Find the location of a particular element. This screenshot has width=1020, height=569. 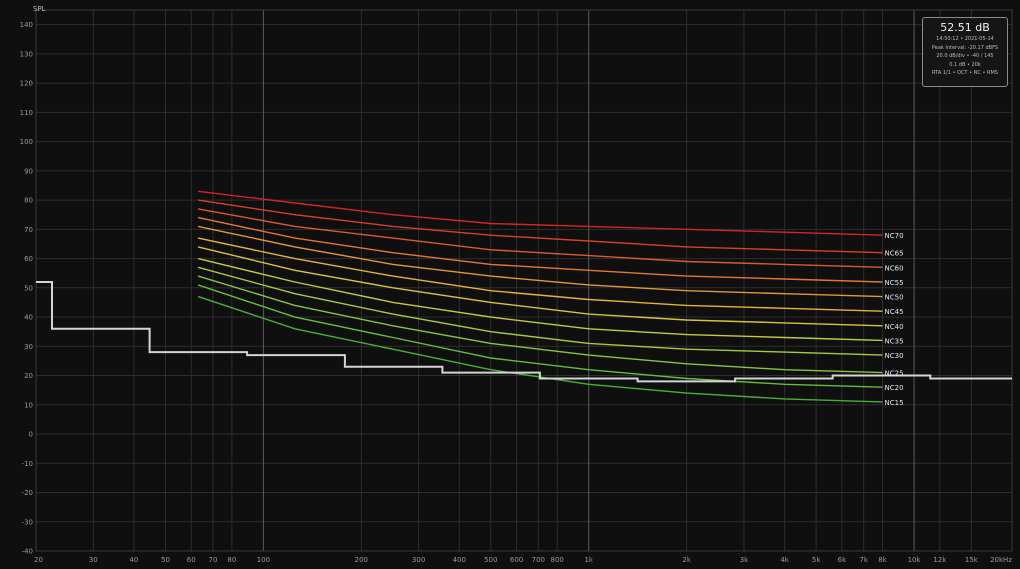

nc-curve-nc20 is located at coordinates (540, 336).